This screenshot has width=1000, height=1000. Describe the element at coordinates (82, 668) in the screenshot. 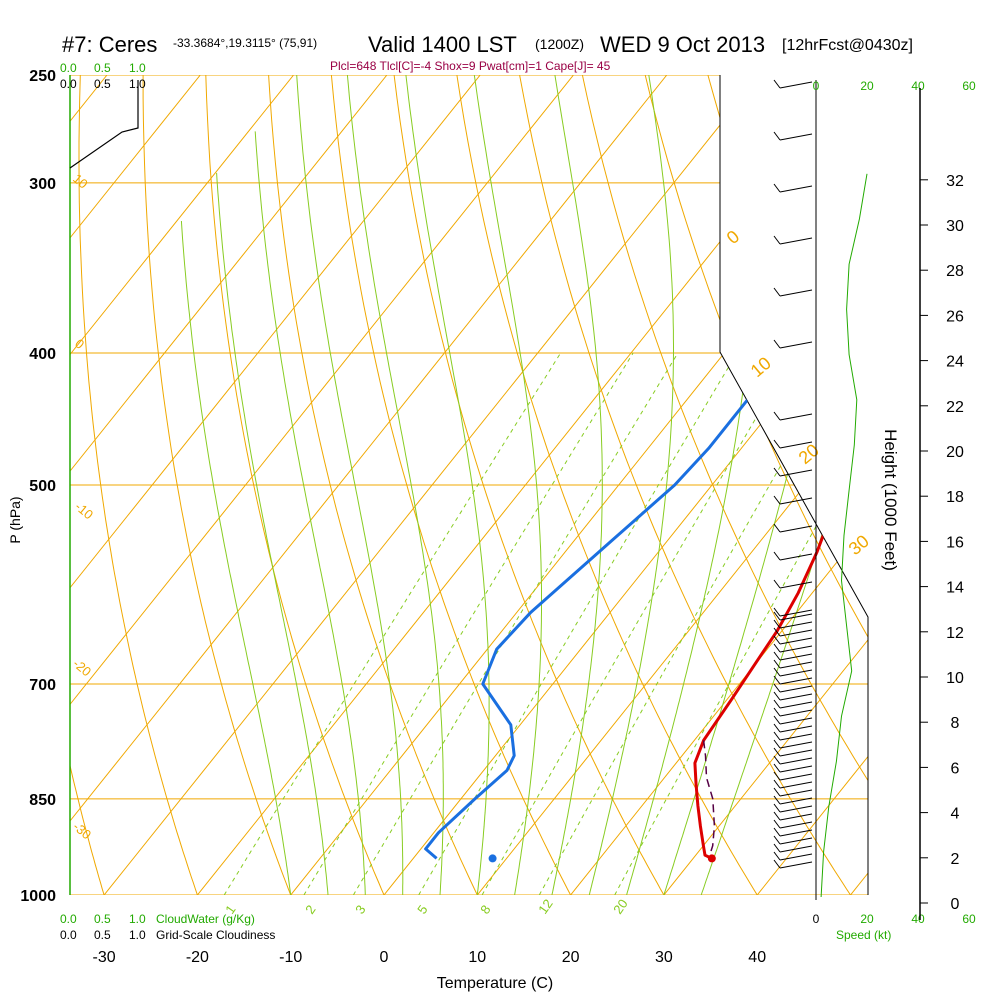

I see `isotherm-label: -20` at that location.